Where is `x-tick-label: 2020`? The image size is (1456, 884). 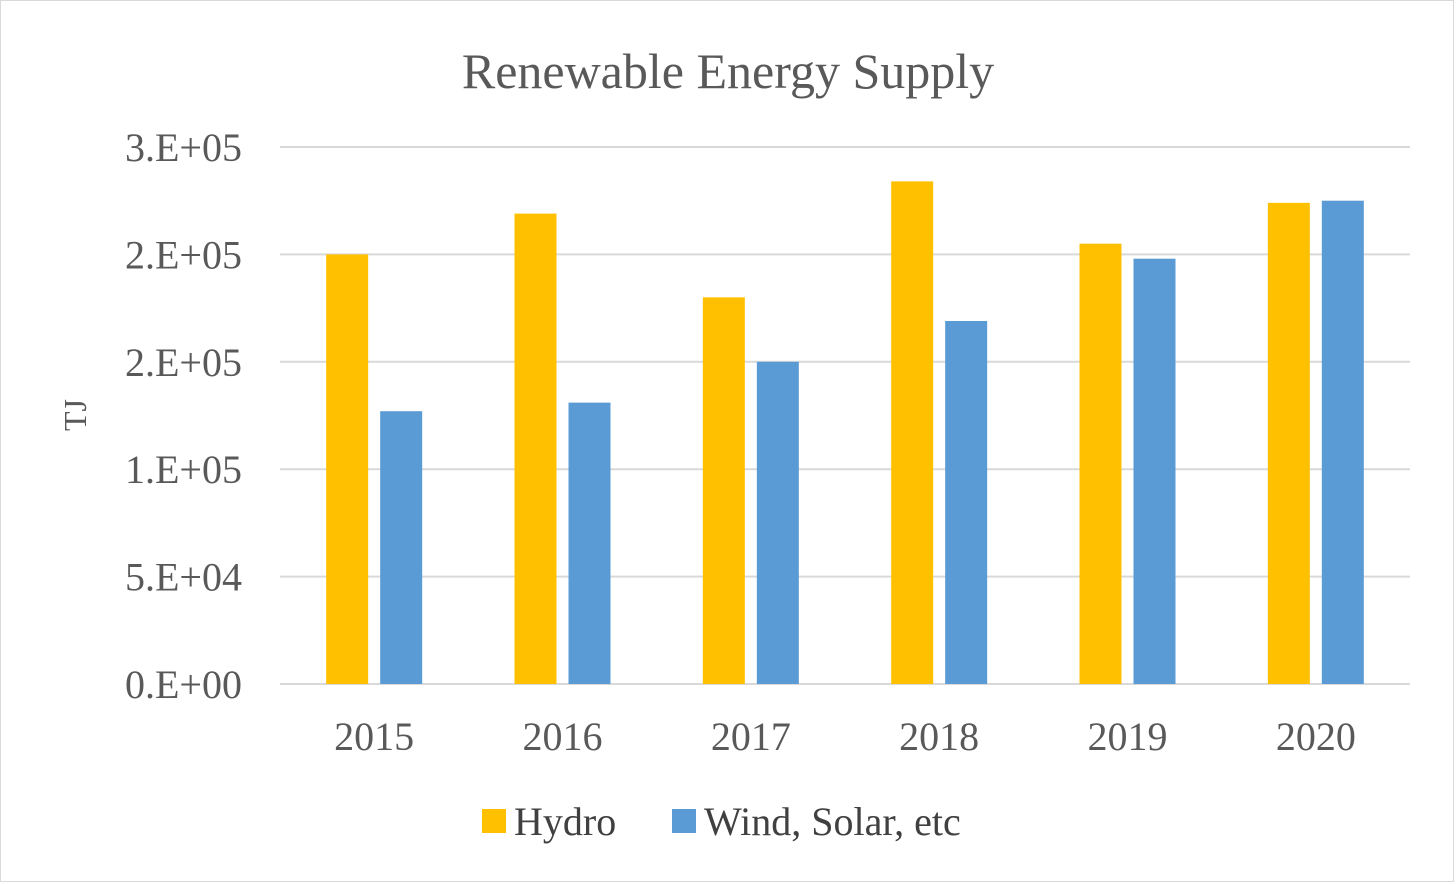
x-tick-label: 2020 is located at coordinates (1316, 736).